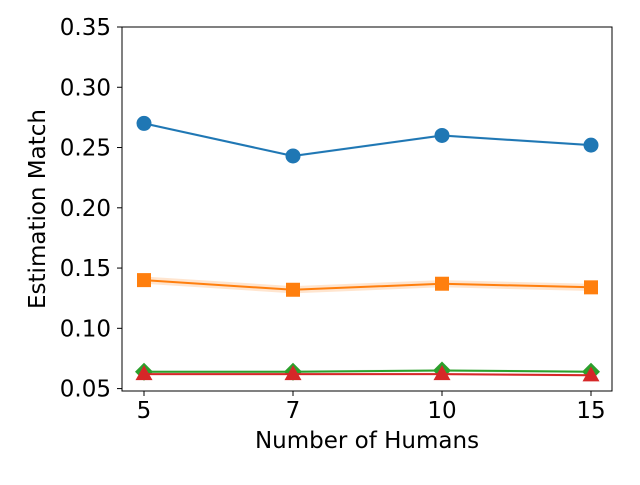  Describe the element at coordinates (293, 411) in the screenshot. I see `x-tick-label: 7` at that location.